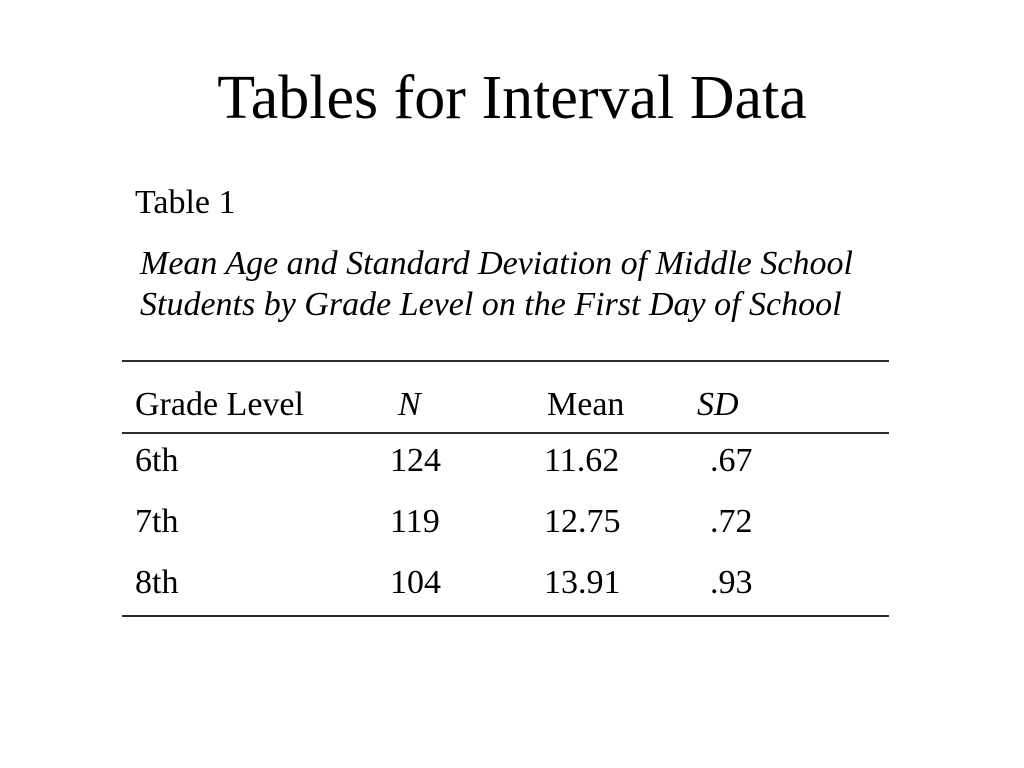 The height and width of the screenshot is (768, 1024). Describe the element at coordinates (586, 404) in the screenshot. I see `header-mean: Mean` at that location.